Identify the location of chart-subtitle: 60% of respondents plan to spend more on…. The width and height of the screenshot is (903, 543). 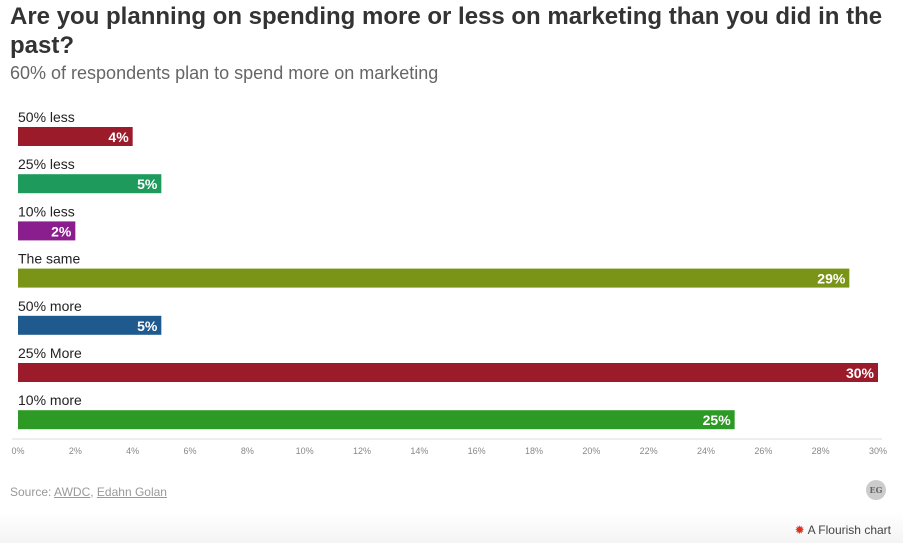
(224, 73).